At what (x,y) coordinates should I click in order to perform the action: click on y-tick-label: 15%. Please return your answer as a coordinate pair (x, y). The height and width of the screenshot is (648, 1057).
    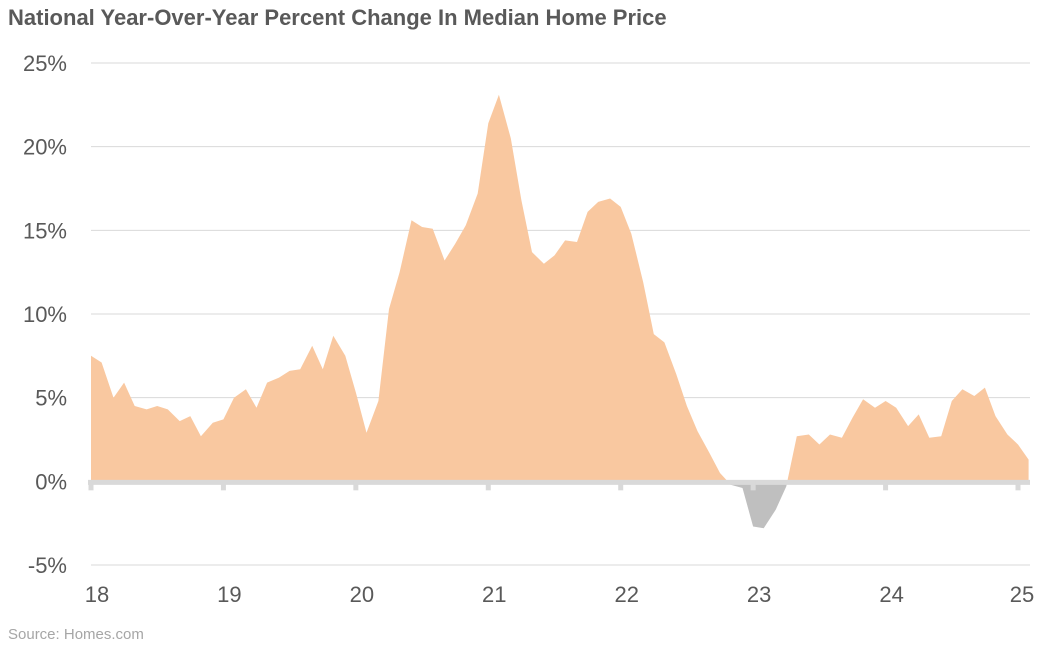
    Looking at the image, I should click on (45, 230).